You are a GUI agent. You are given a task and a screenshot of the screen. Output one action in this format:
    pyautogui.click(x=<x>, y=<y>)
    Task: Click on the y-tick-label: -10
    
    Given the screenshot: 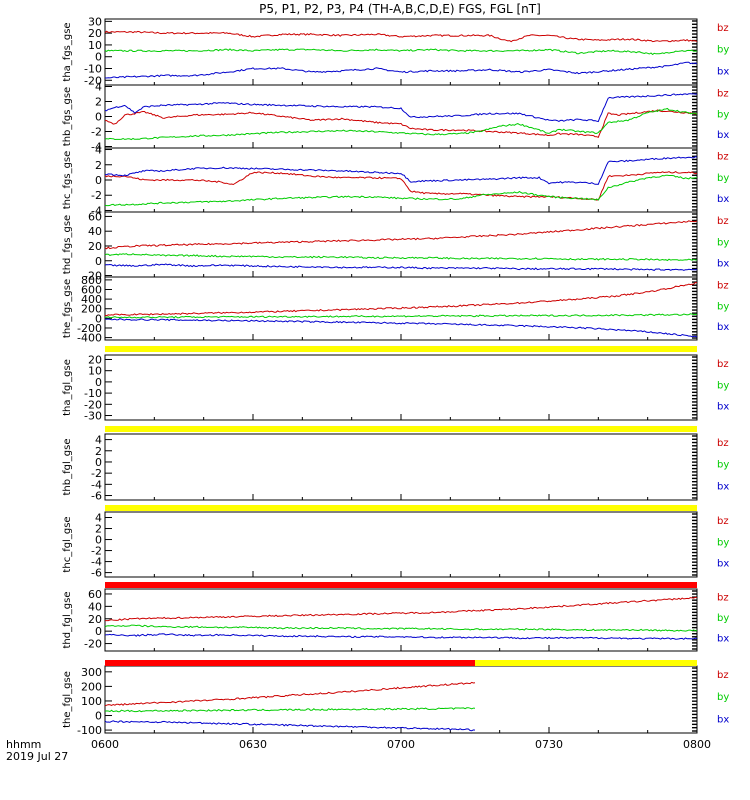 What is the action you would take?
    pyautogui.click(x=93, y=69)
    